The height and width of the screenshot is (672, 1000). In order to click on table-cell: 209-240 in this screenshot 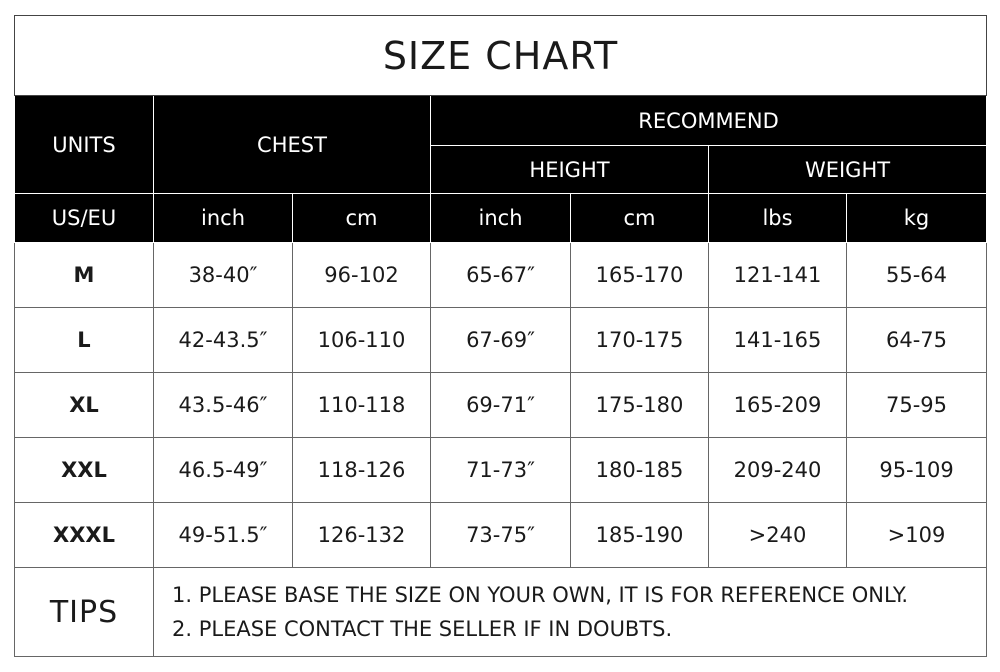, I will do `click(777, 470)`.